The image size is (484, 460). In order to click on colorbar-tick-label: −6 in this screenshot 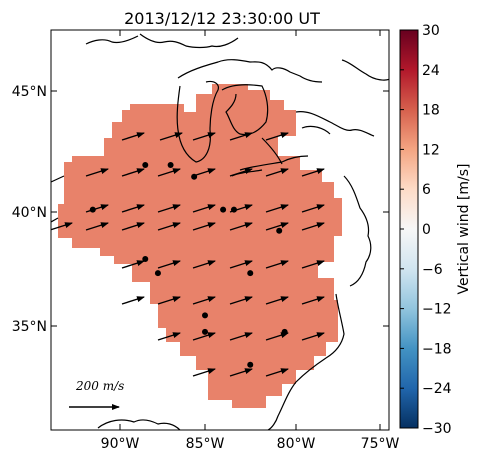, I will do `click(432, 270)`.